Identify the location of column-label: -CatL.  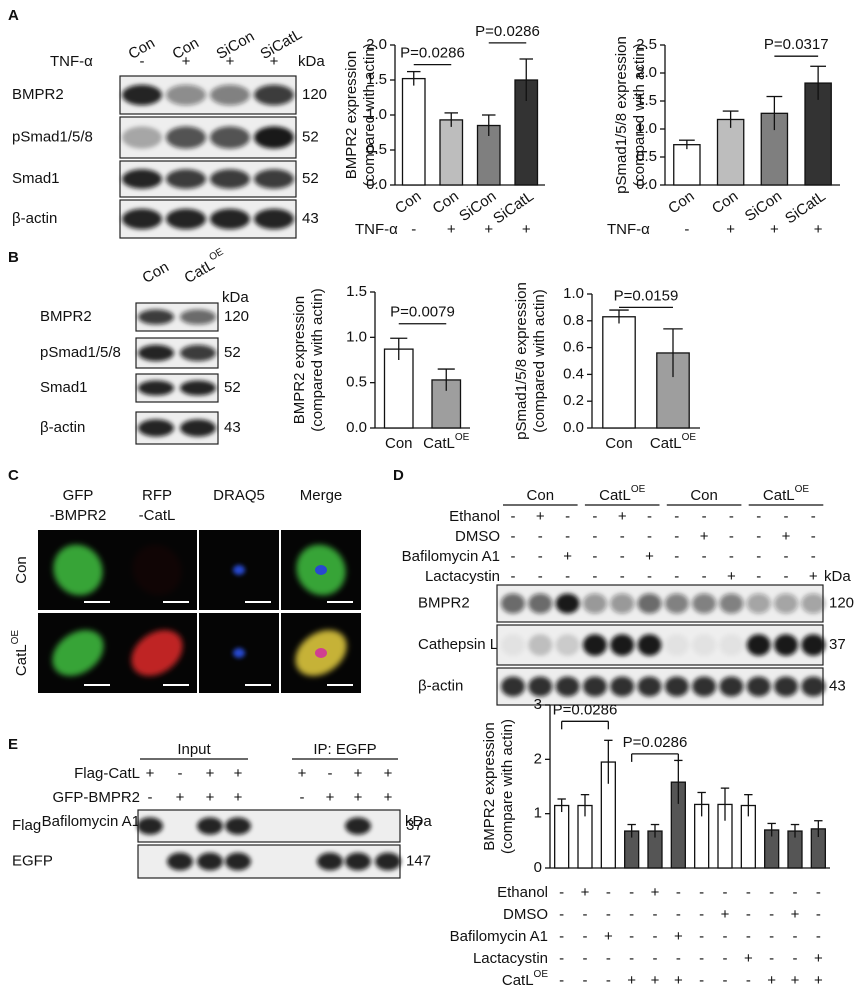
(157, 515).